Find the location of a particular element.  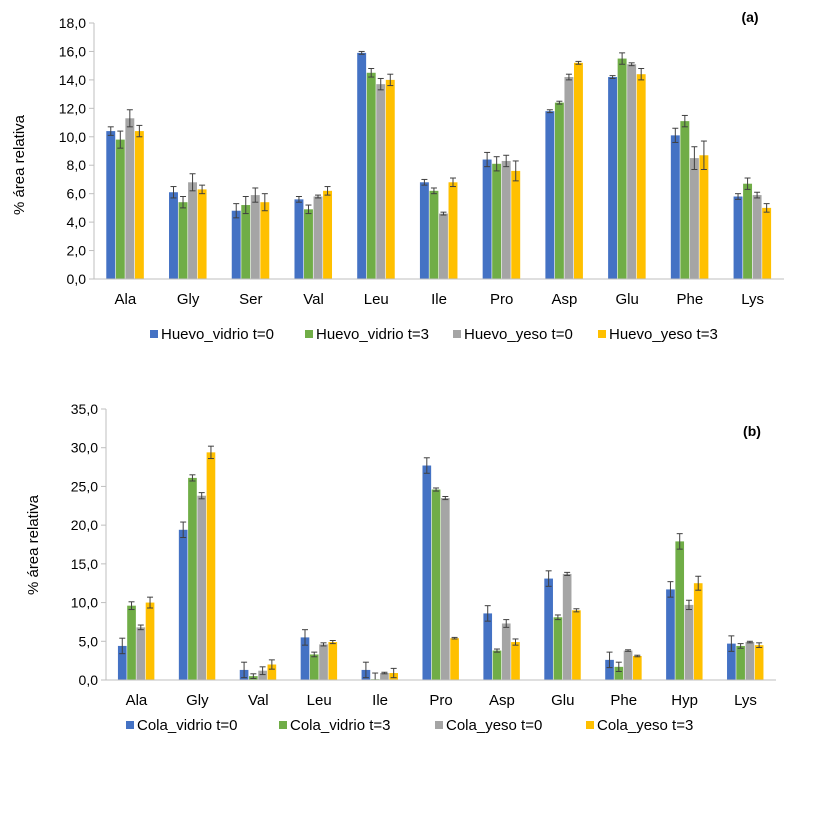

errorbar-a-ser-s3 is located at coordinates (264, 202).